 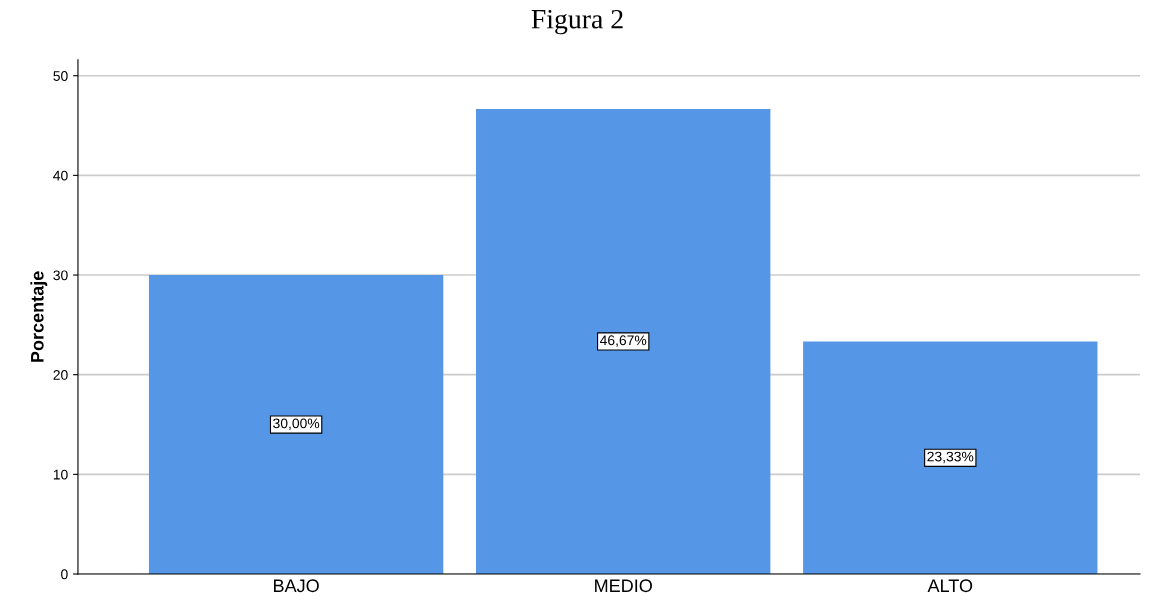 I want to click on data-label: 46,67%, so click(x=623, y=341).